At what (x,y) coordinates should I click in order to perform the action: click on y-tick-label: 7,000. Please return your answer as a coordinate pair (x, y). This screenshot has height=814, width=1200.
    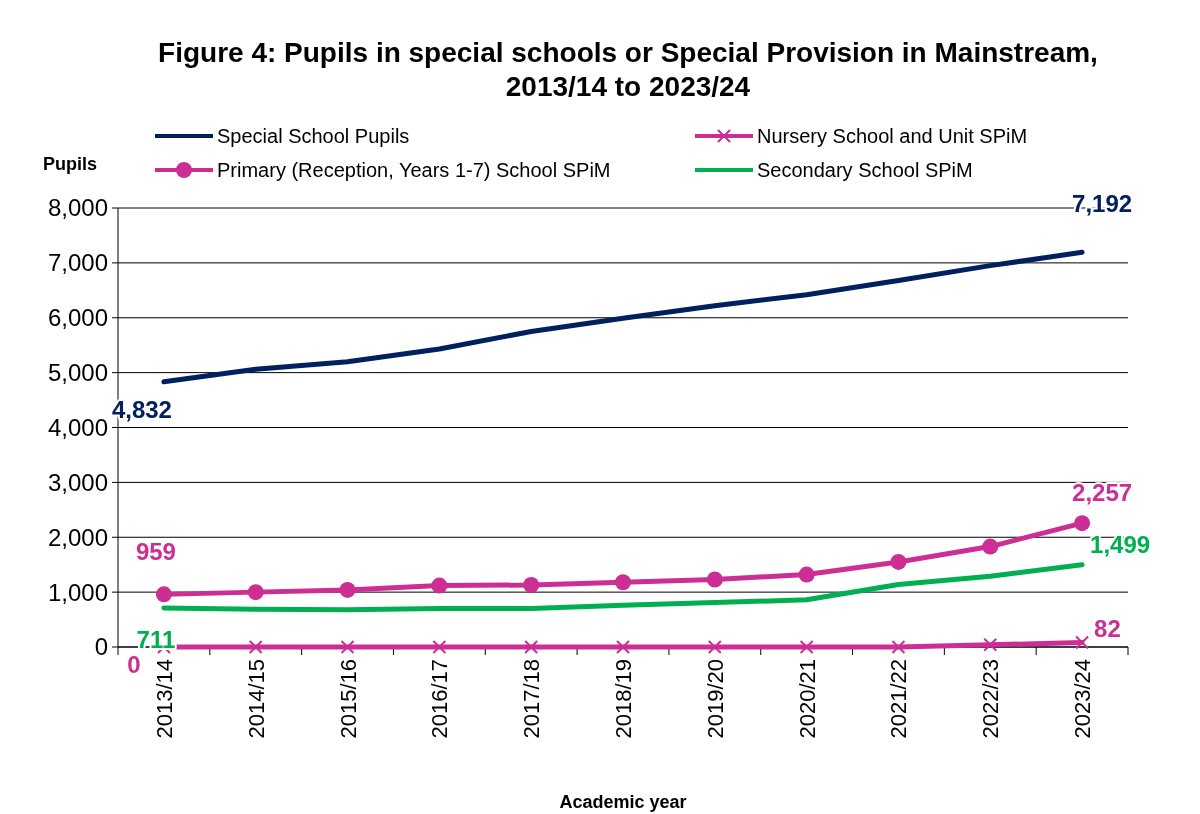
    Looking at the image, I should click on (77, 263).